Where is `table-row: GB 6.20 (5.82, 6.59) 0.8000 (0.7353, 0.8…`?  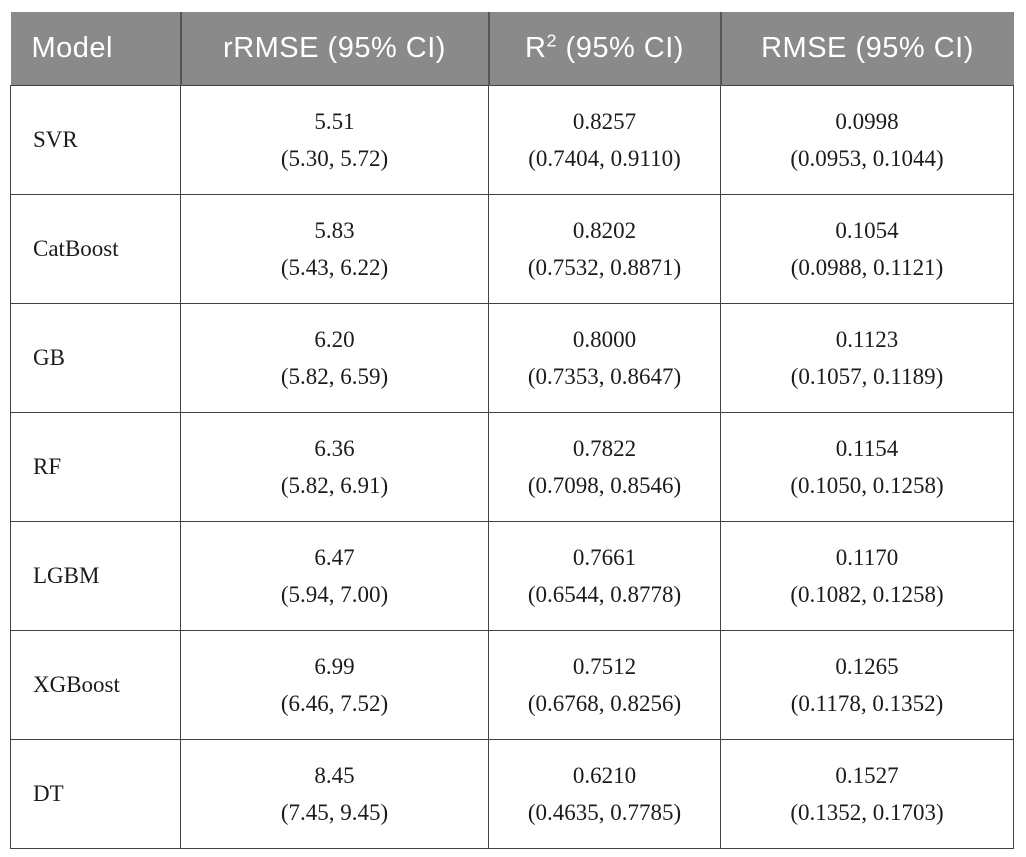 table-row: GB 6.20 (5.82, 6.59) 0.8000 (0.7353, 0.8… is located at coordinates (512, 358).